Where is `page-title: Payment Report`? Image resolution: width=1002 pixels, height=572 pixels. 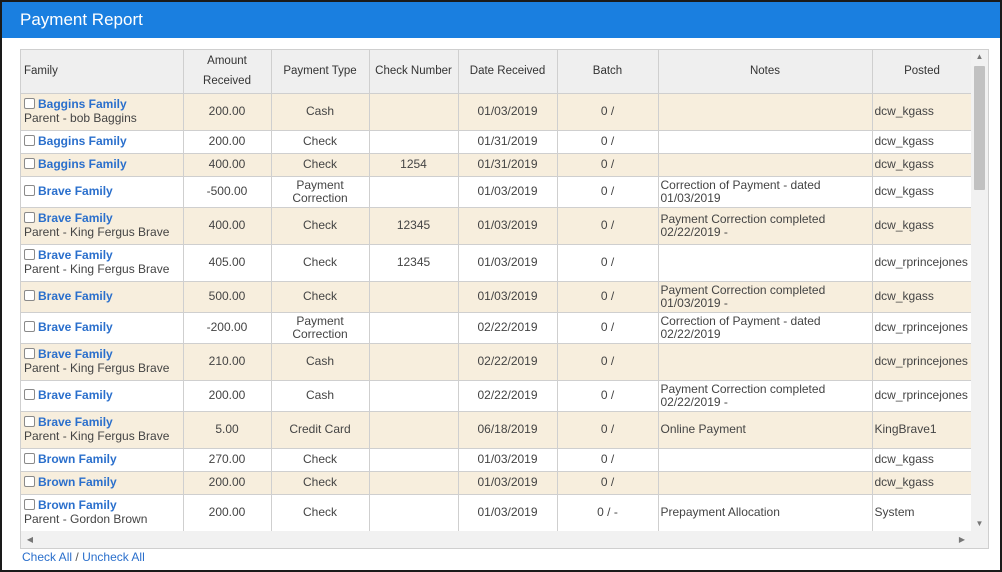 page-title: Payment Report is located at coordinates (81, 19).